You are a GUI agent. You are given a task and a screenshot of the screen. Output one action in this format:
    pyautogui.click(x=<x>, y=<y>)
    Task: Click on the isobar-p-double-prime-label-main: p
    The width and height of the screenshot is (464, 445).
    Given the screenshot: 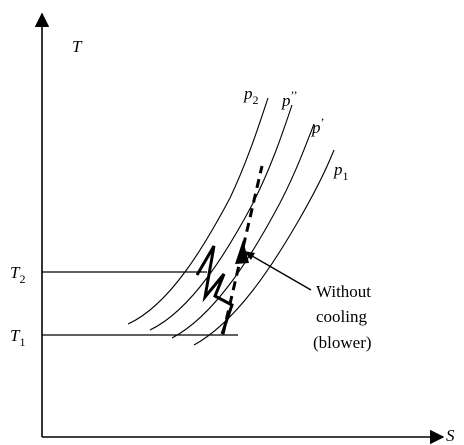 What is the action you would take?
    pyautogui.click(x=286, y=100)
    